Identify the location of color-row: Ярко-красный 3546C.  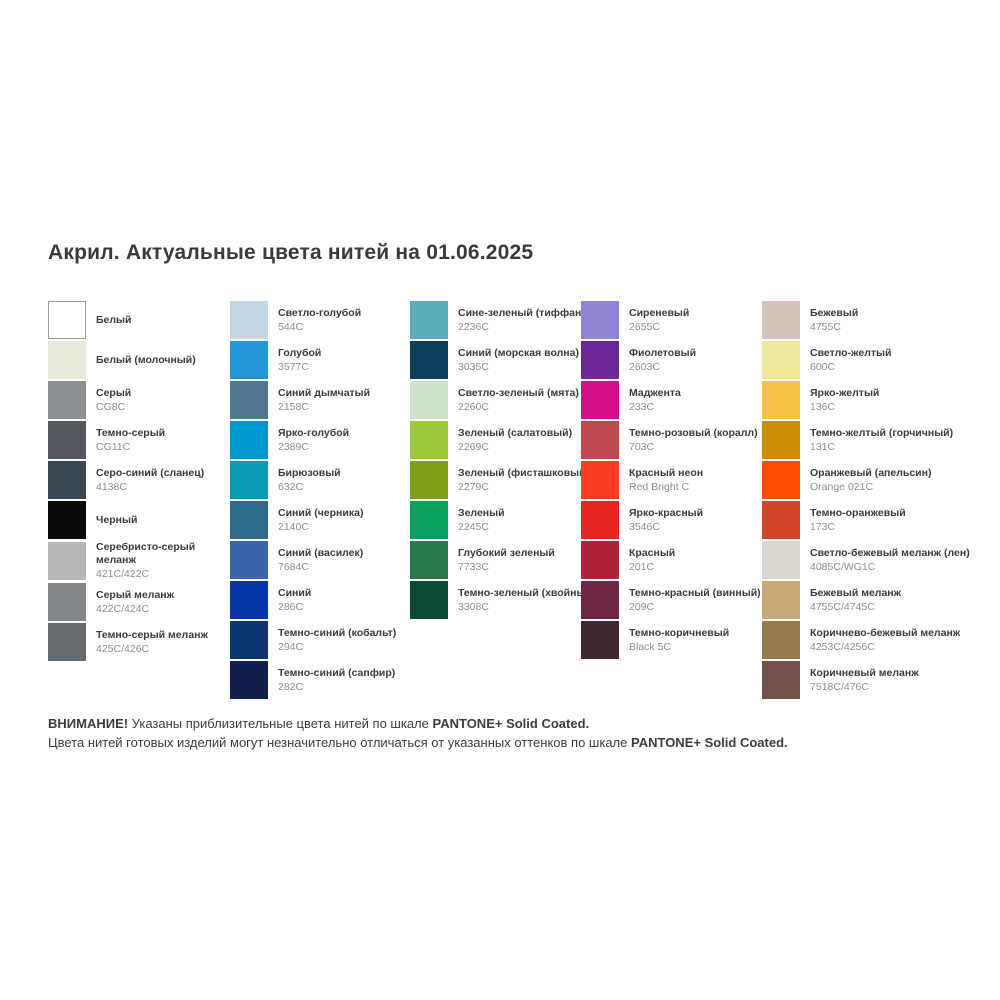
(671, 520).